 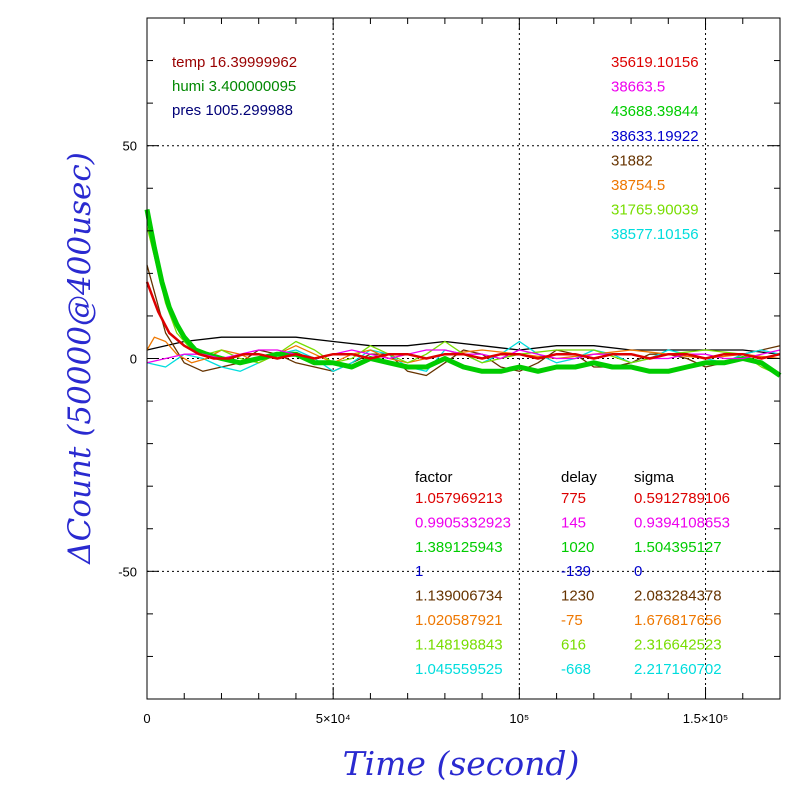 I want to click on env-readout-1: humi 3.400000095, so click(x=234, y=86).